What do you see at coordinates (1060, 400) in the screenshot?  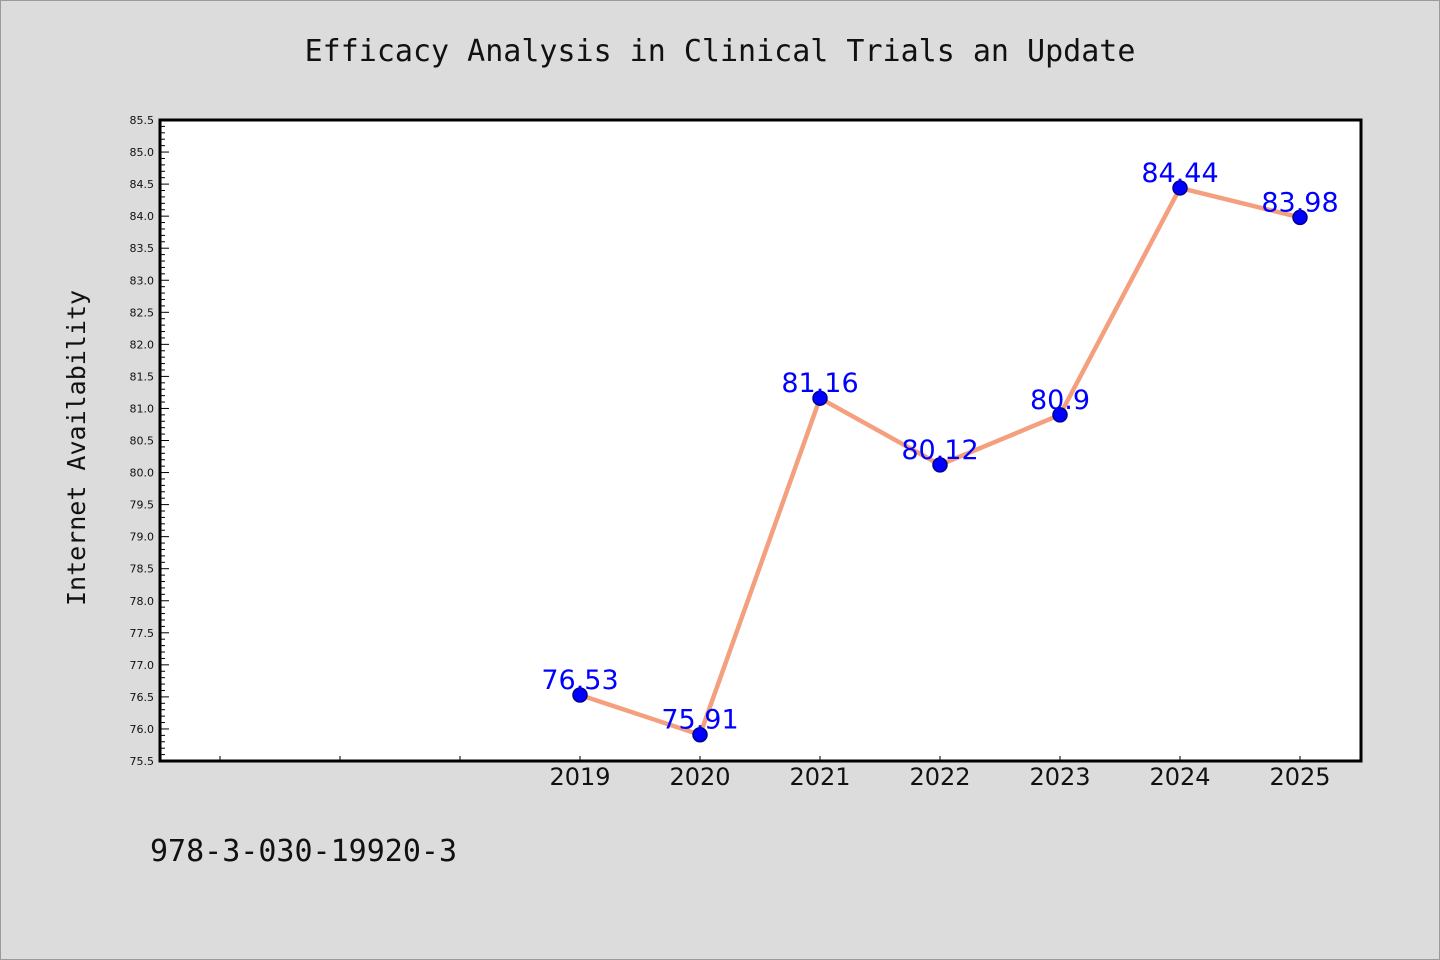 I see `data-label: 80.9` at bounding box center [1060, 400].